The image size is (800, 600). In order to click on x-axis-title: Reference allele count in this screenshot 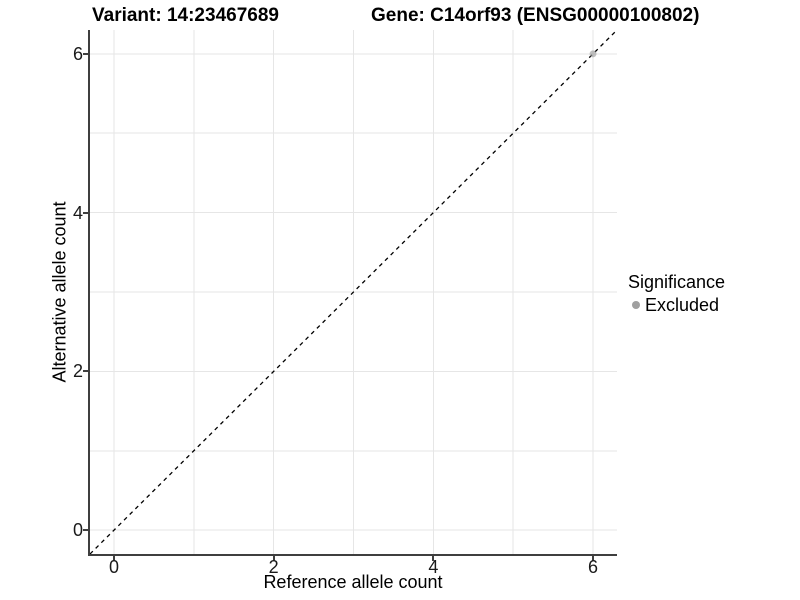, I will do `click(353, 582)`.